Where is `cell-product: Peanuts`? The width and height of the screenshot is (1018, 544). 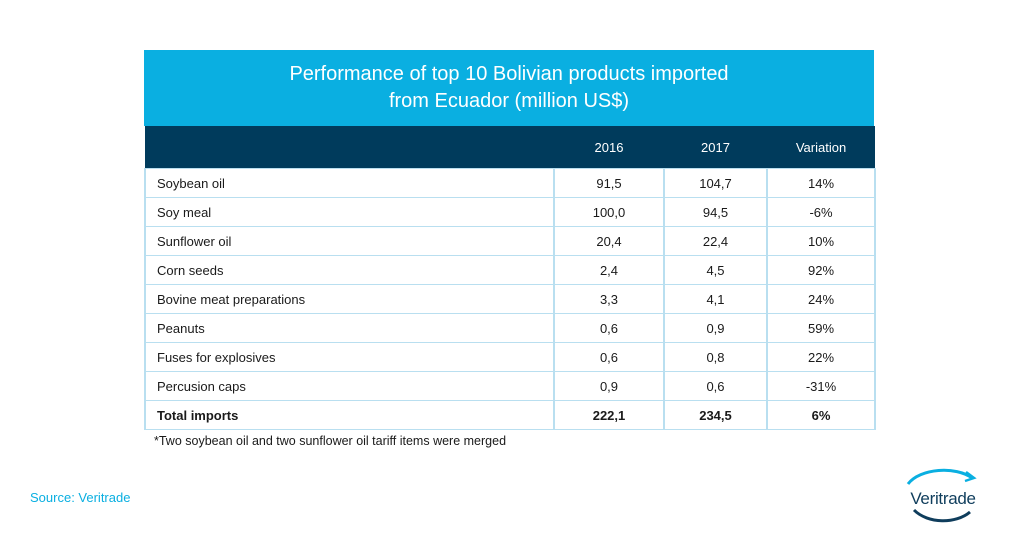
cell-product: Peanuts is located at coordinates (349, 328).